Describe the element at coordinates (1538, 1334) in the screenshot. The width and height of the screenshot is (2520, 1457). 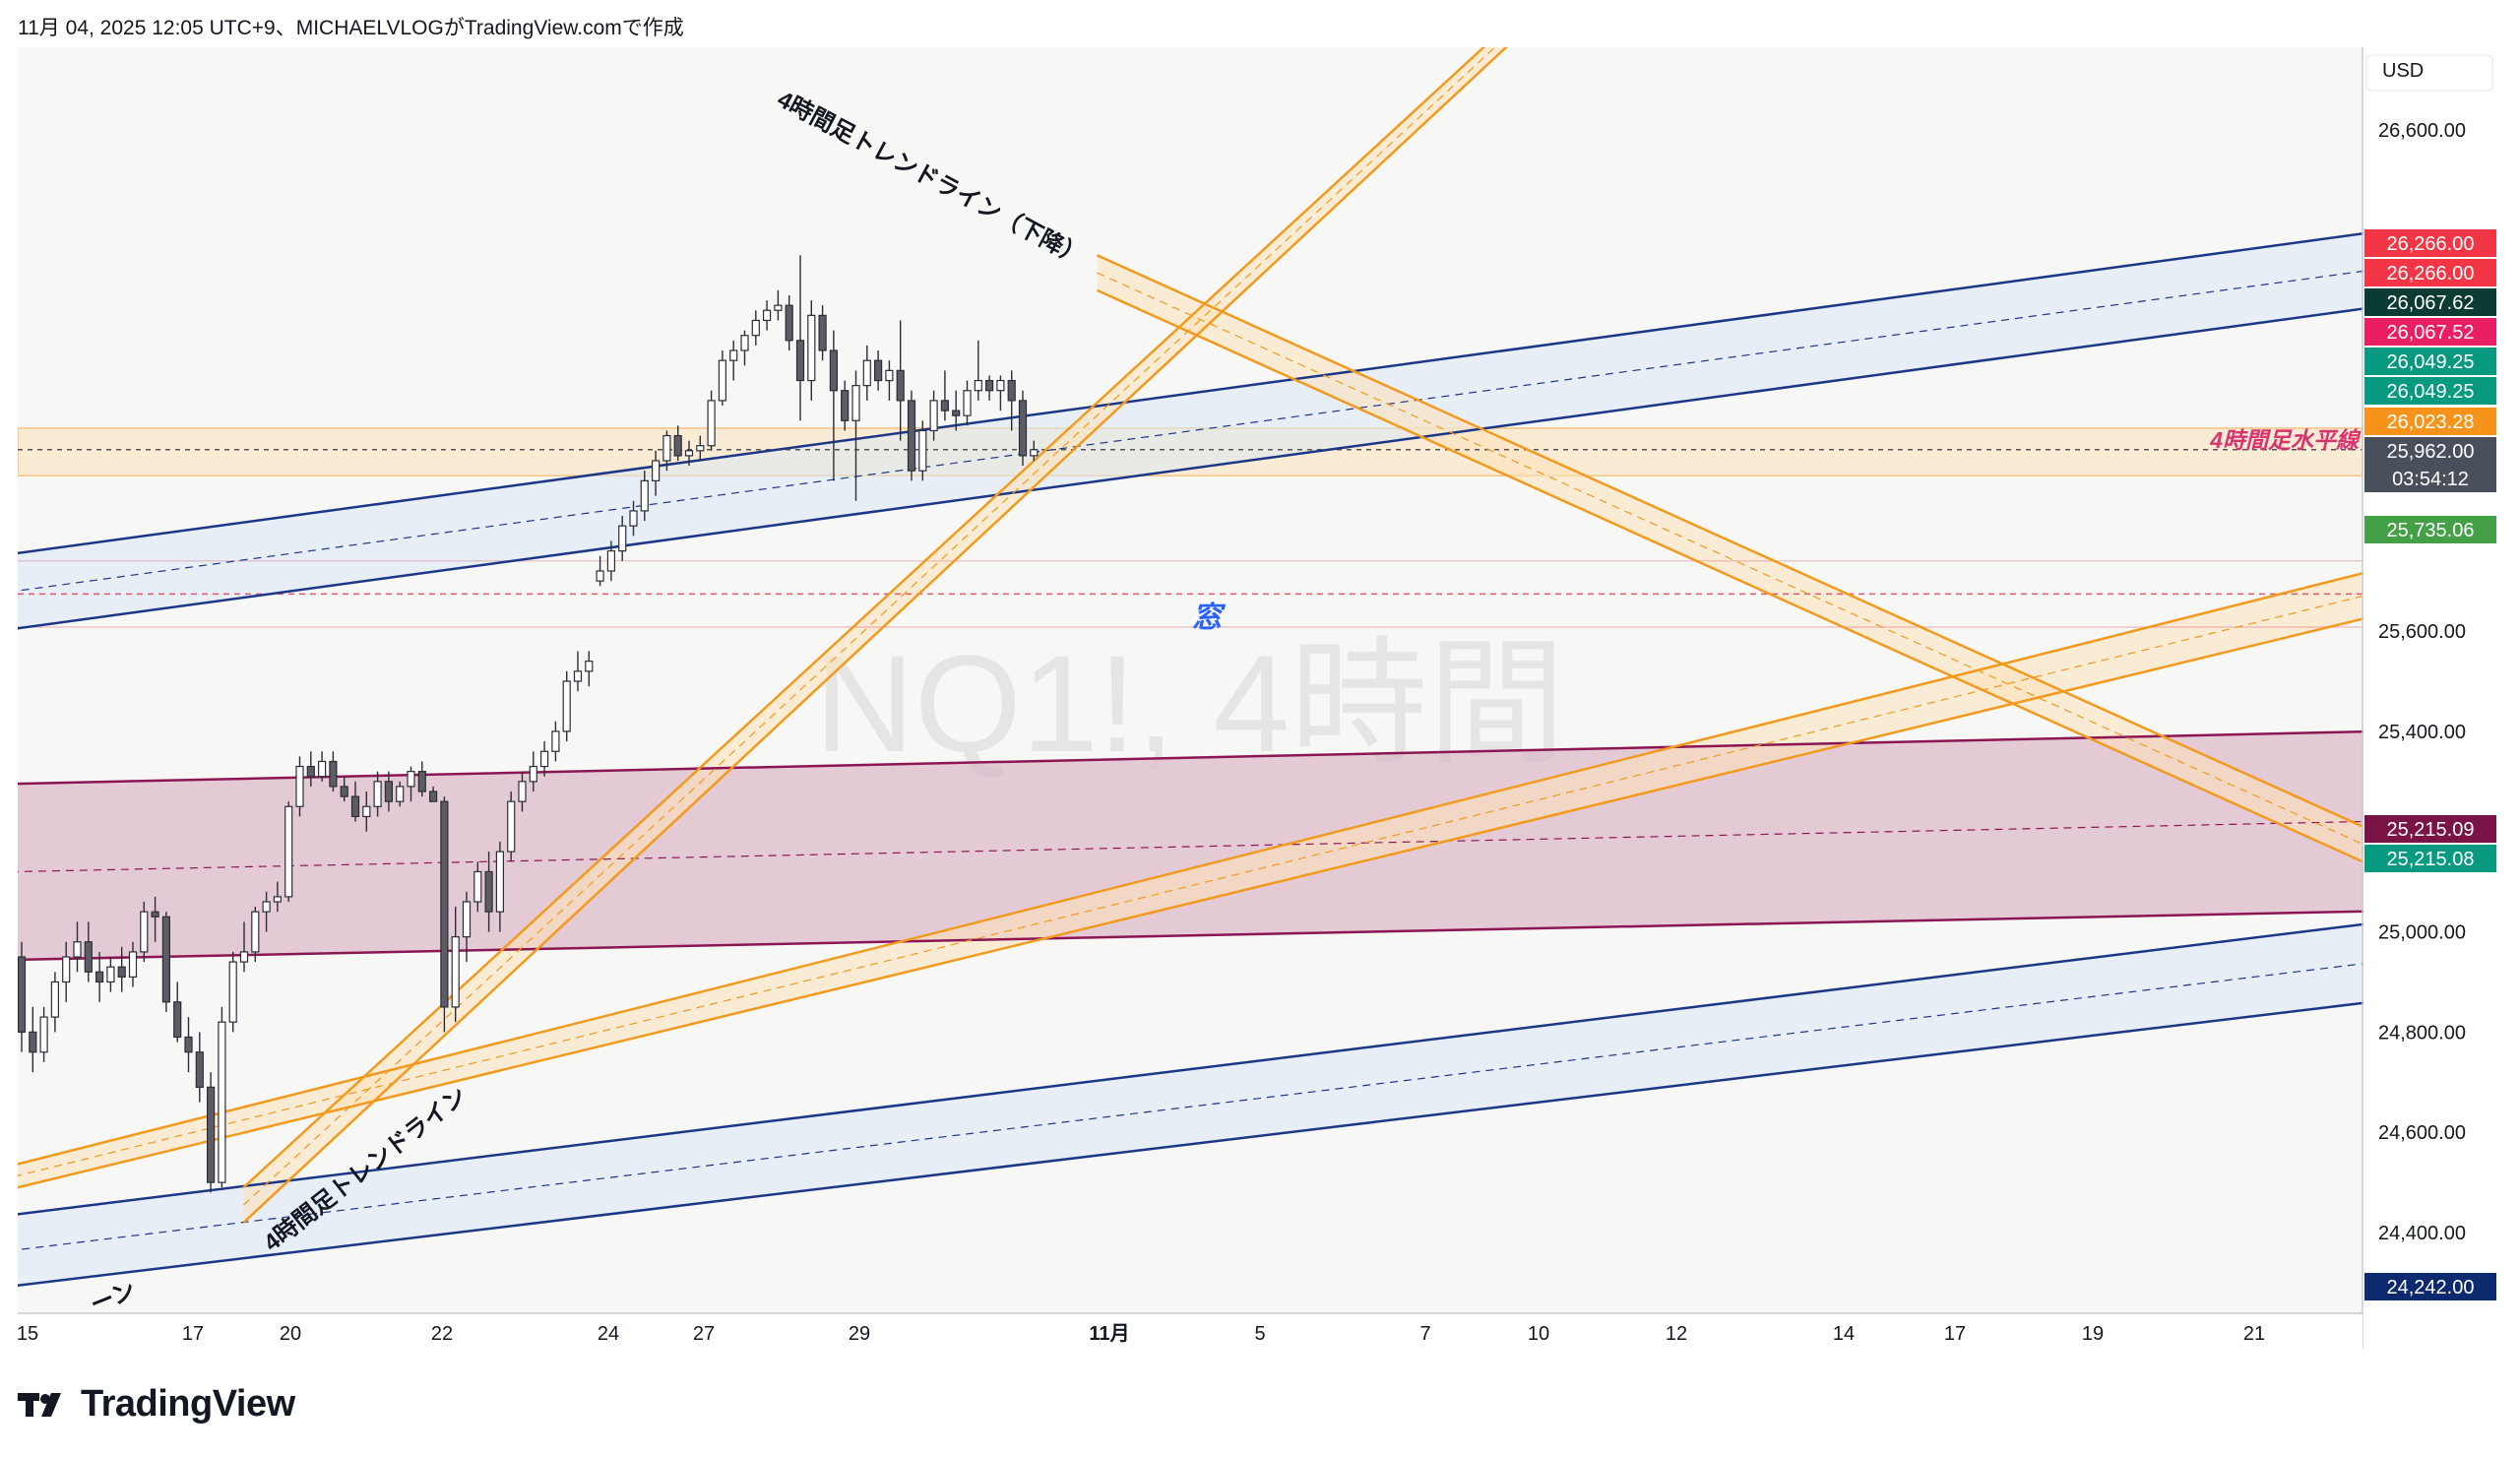
I see `x-tick-label: 10` at that location.